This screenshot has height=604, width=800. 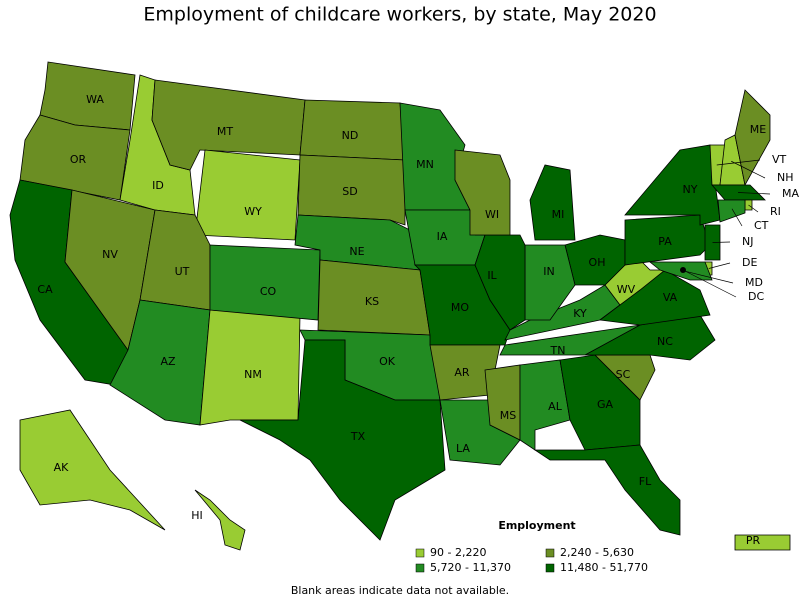 I want to click on state-label: MN, so click(x=425, y=164).